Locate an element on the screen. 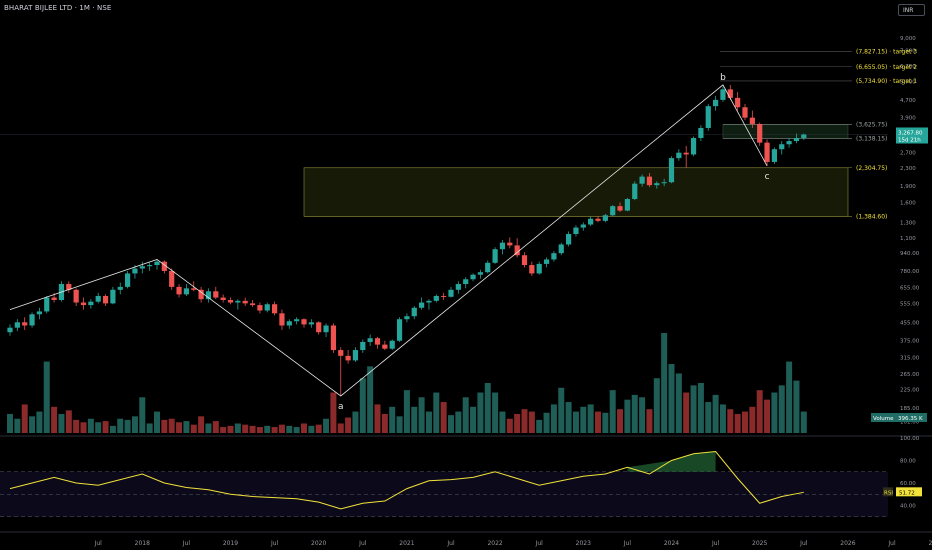 This screenshot has height=550, width=932. price-axis-label: 3,900 is located at coordinates (908, 119).